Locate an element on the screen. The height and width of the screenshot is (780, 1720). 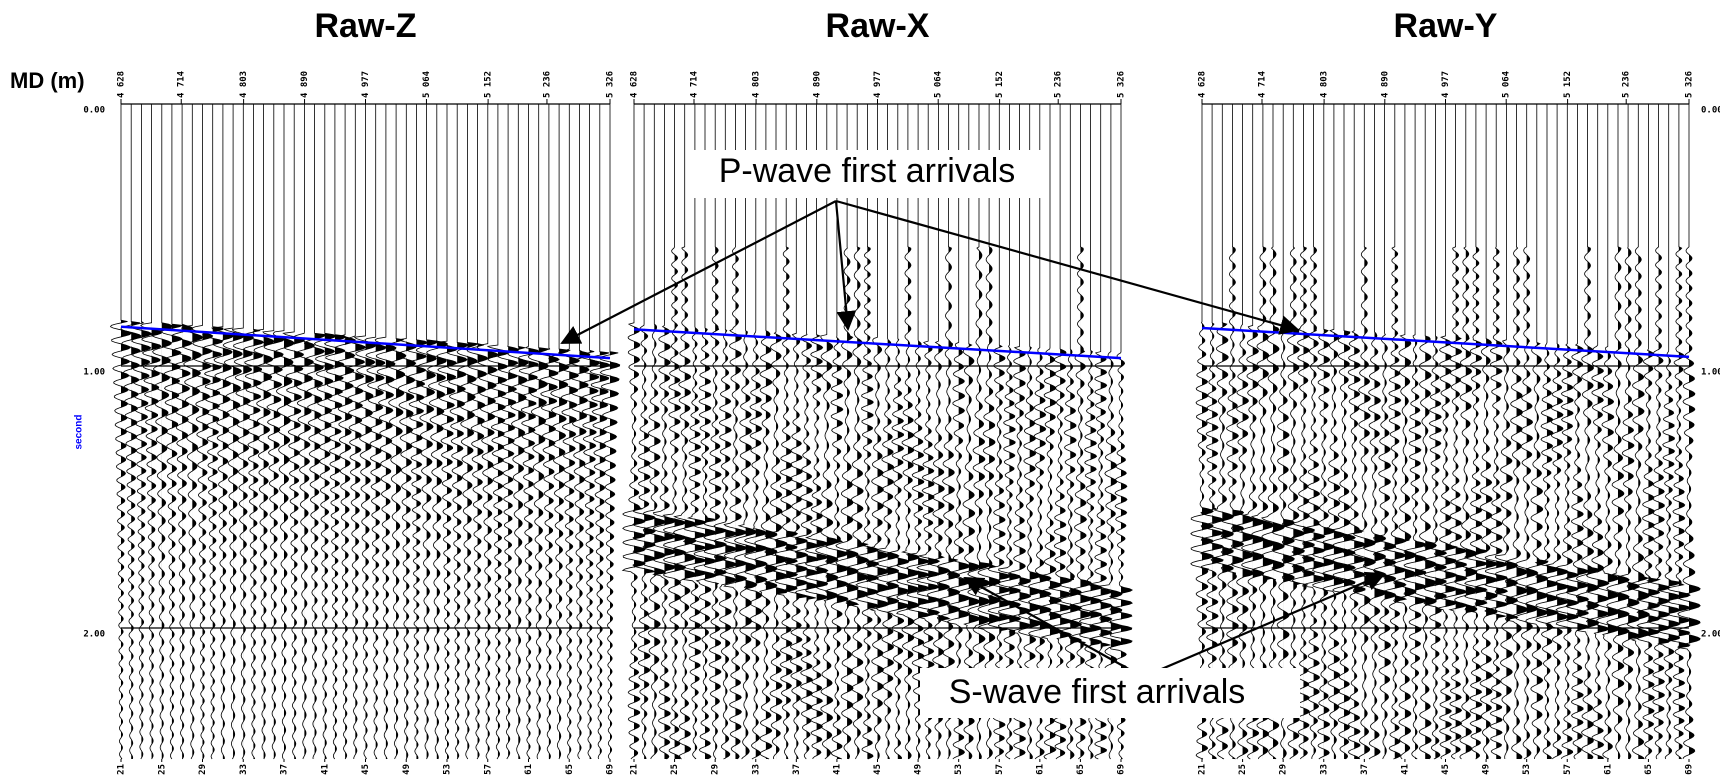
x2-tick-label: 5 236 is located at coordinates (1627, 84).